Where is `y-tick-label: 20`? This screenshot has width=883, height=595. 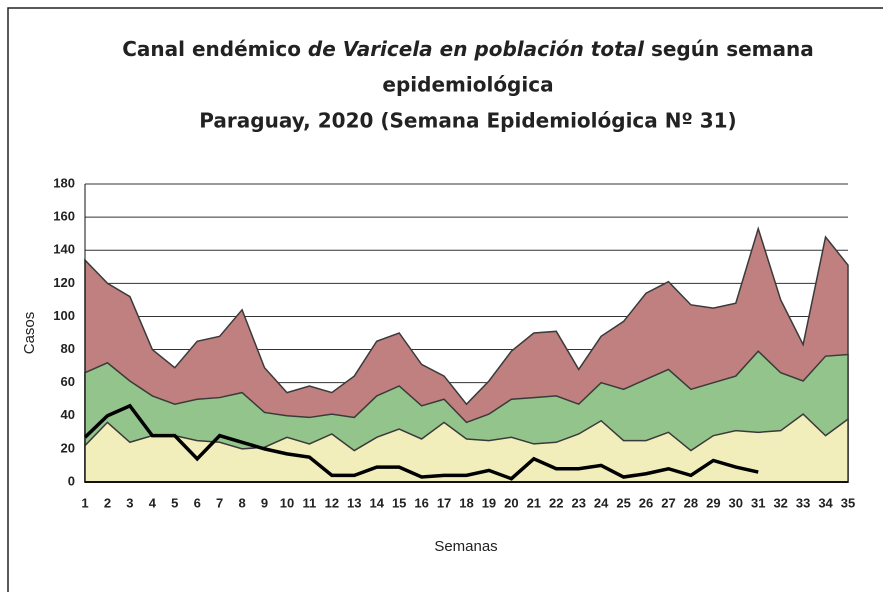
y-tick-label: 20 is located at coordinates (68, 447).